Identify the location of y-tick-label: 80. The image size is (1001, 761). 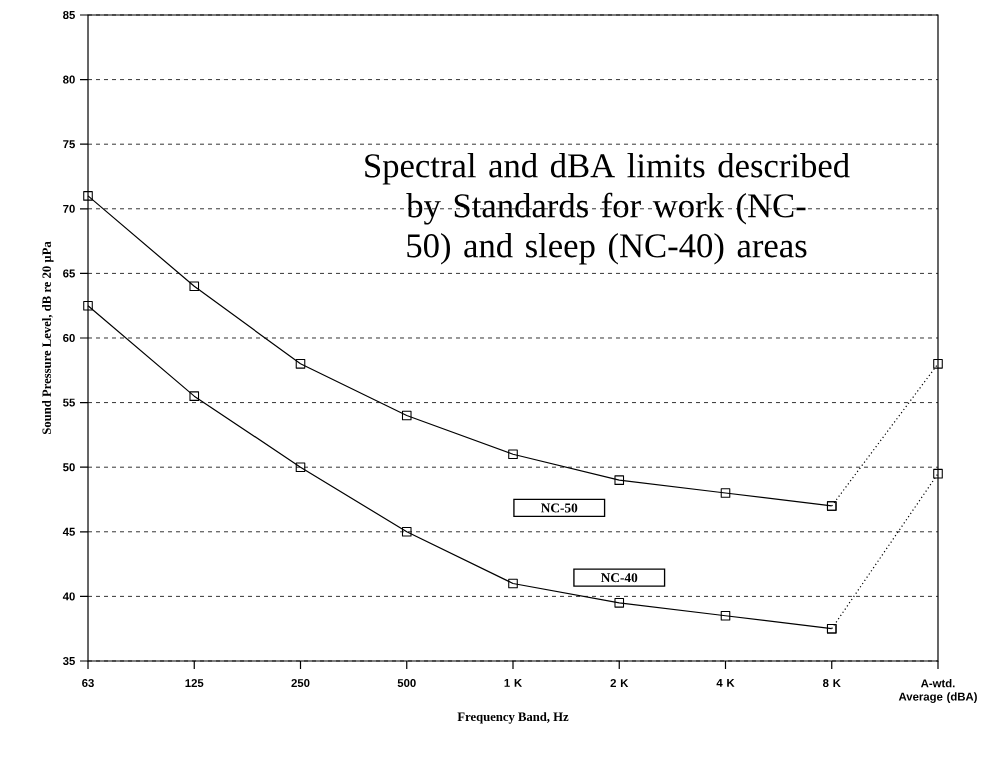
(69, 79).